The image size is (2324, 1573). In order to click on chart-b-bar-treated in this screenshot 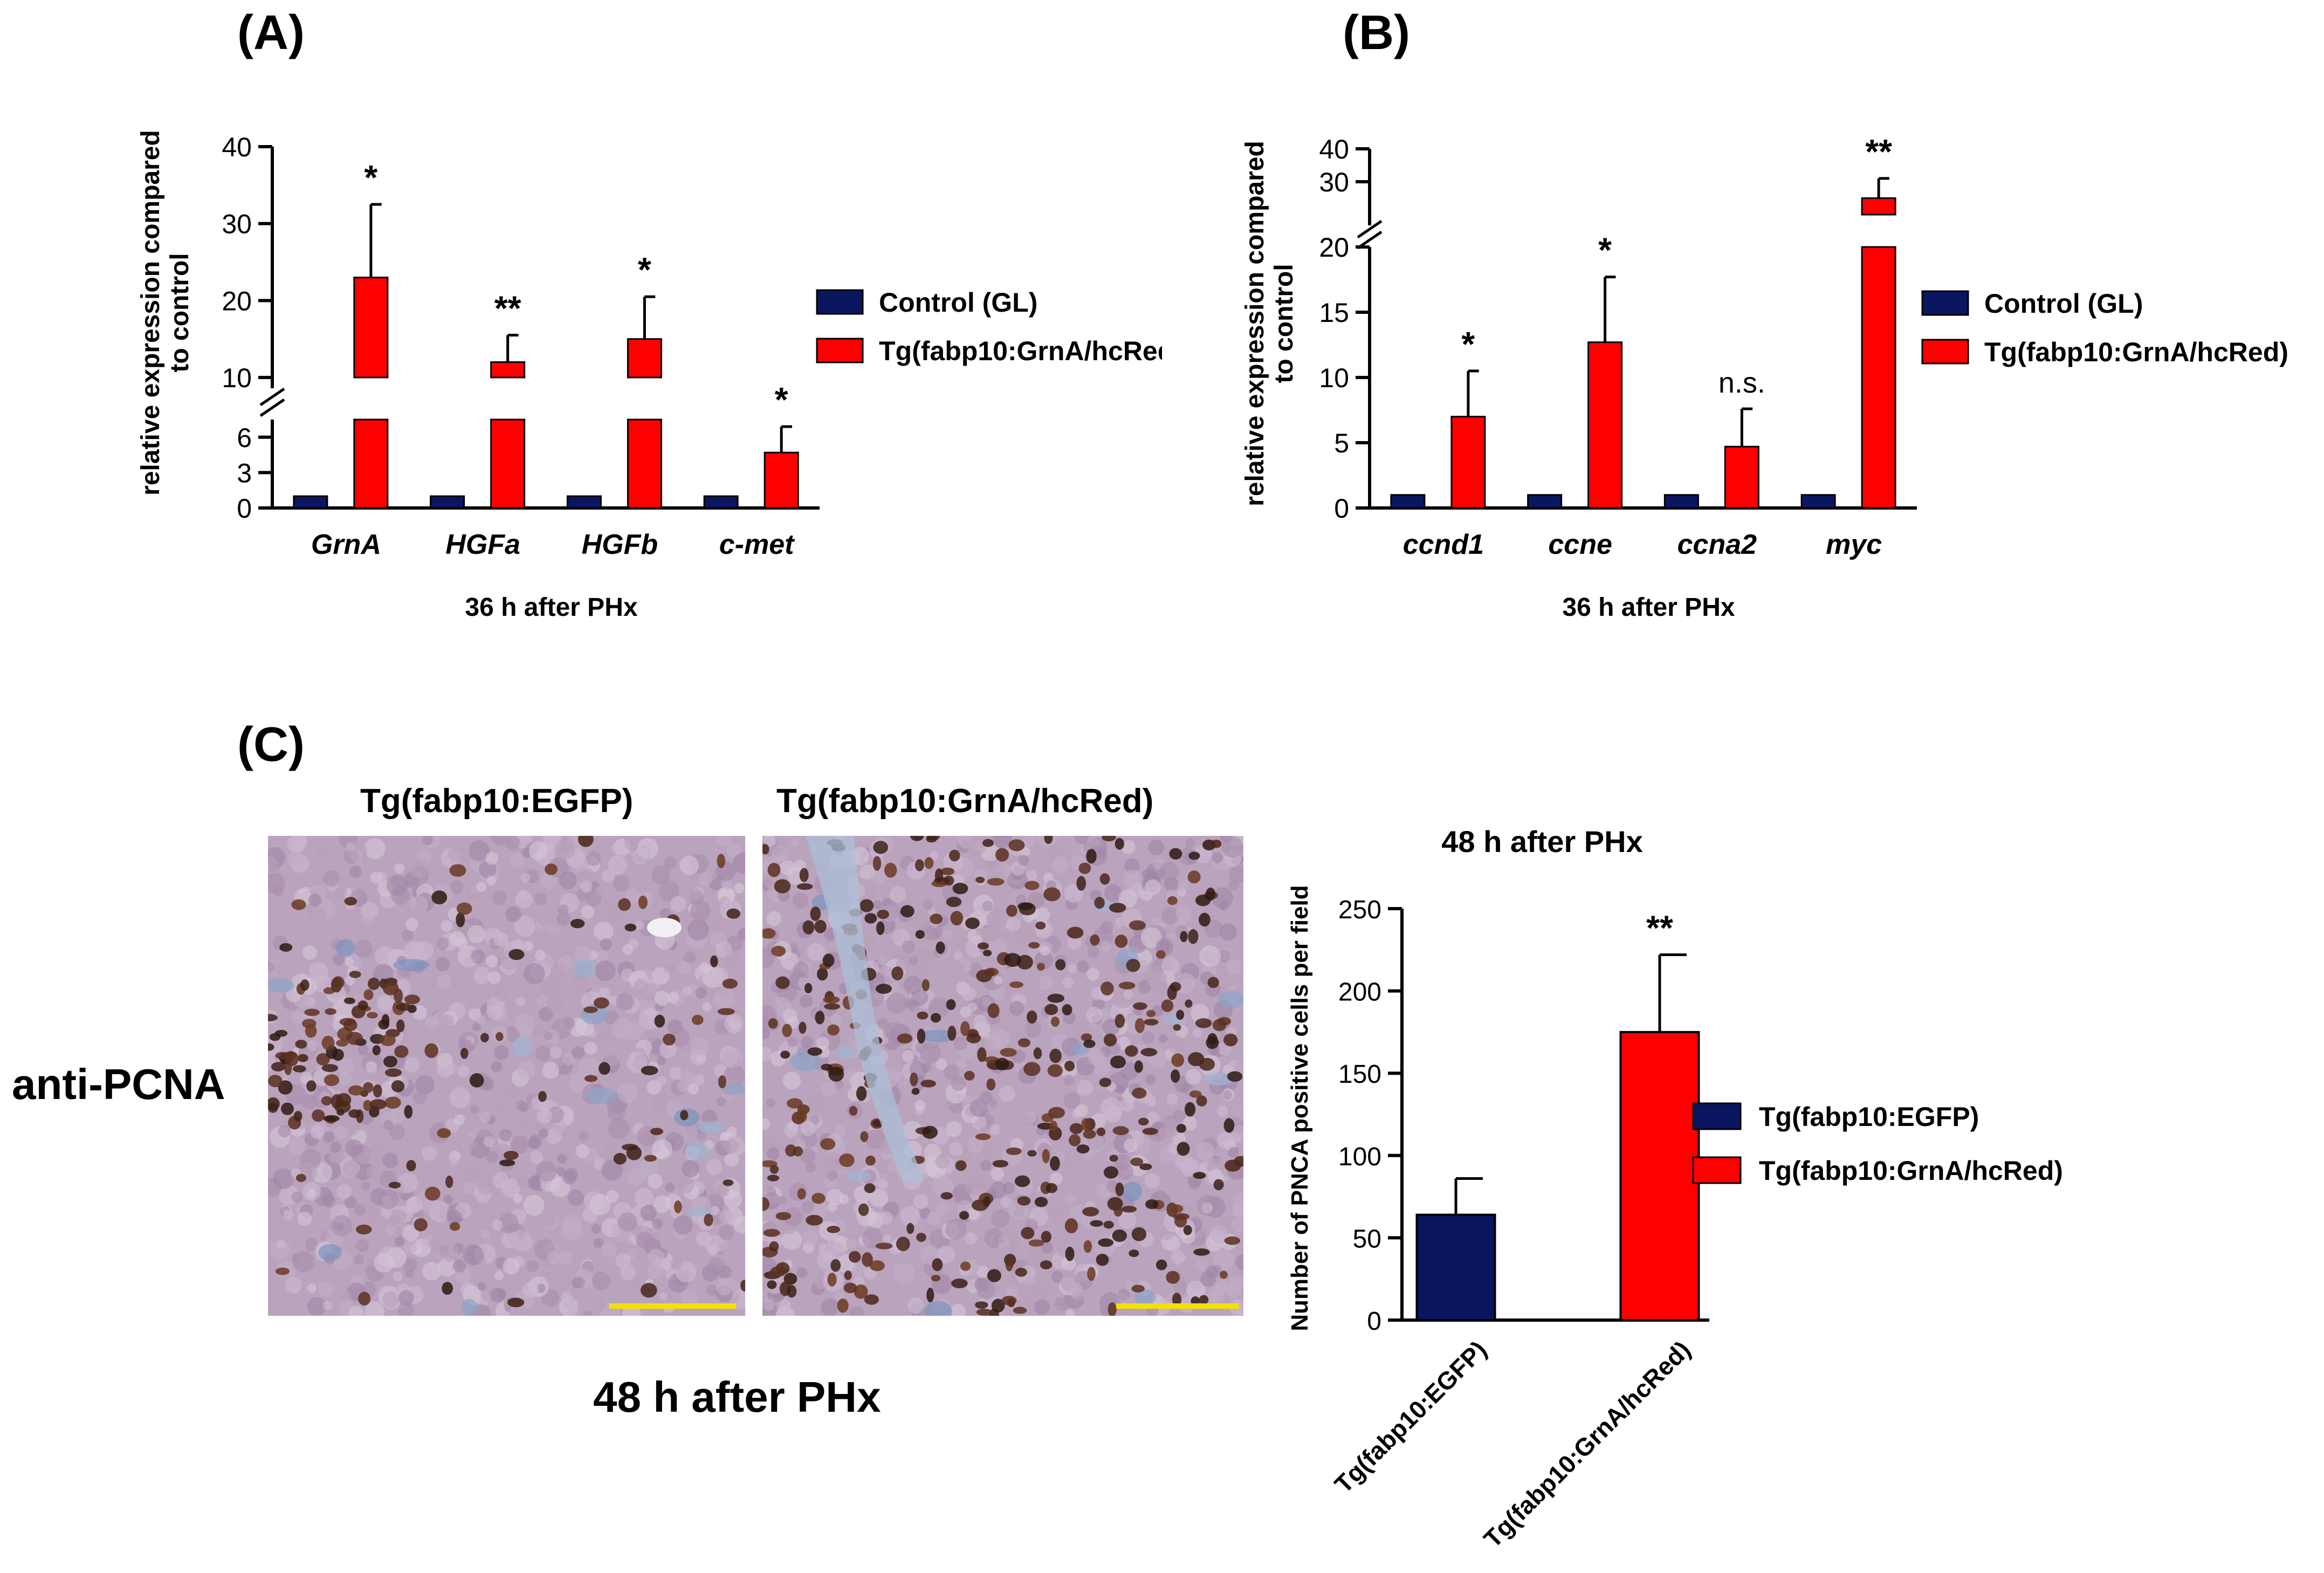, I will do `click(1605, 425)`.